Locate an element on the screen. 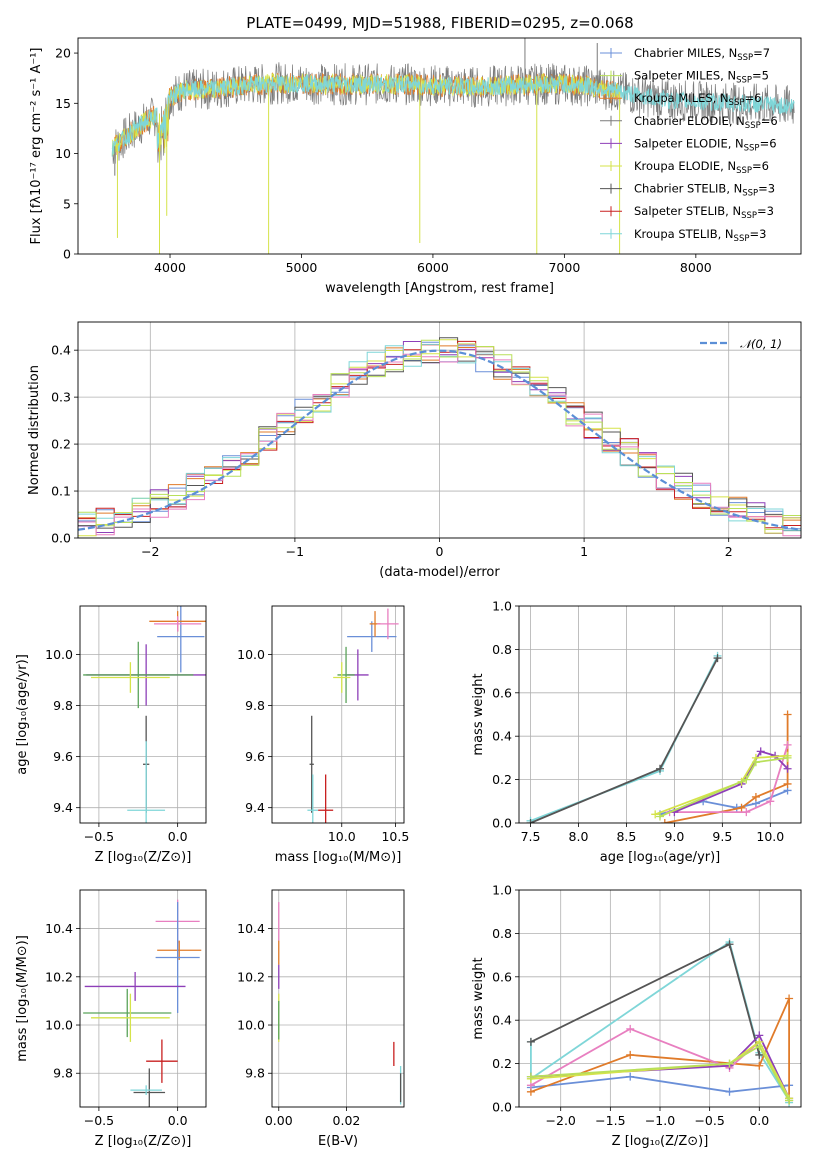 The height and width of the screenshot is (1170, 819). tick-label-x: −2 is located at coordinates (150, 551).